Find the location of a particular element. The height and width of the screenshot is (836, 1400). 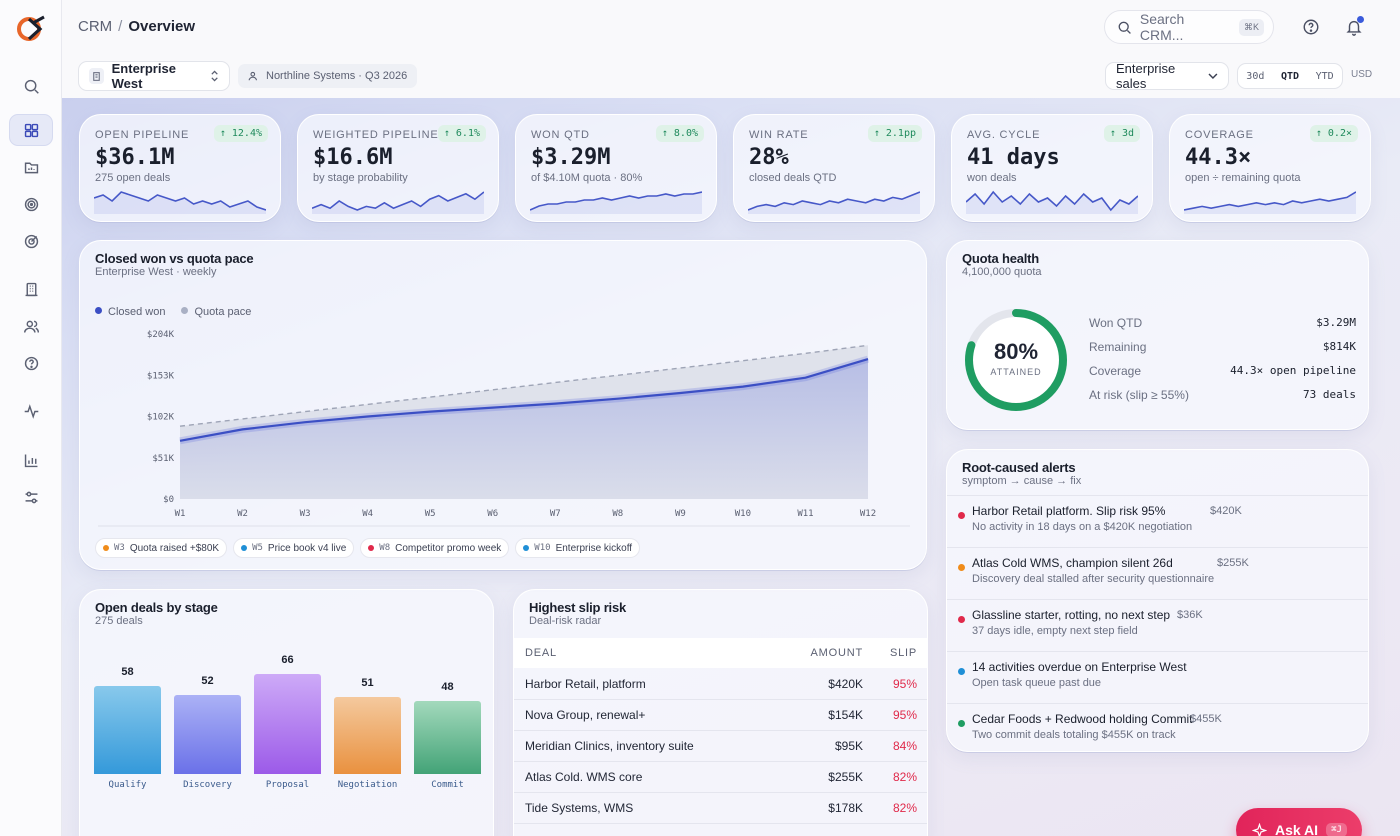

column-deal: DEAL is located at coordinates (541, 653).